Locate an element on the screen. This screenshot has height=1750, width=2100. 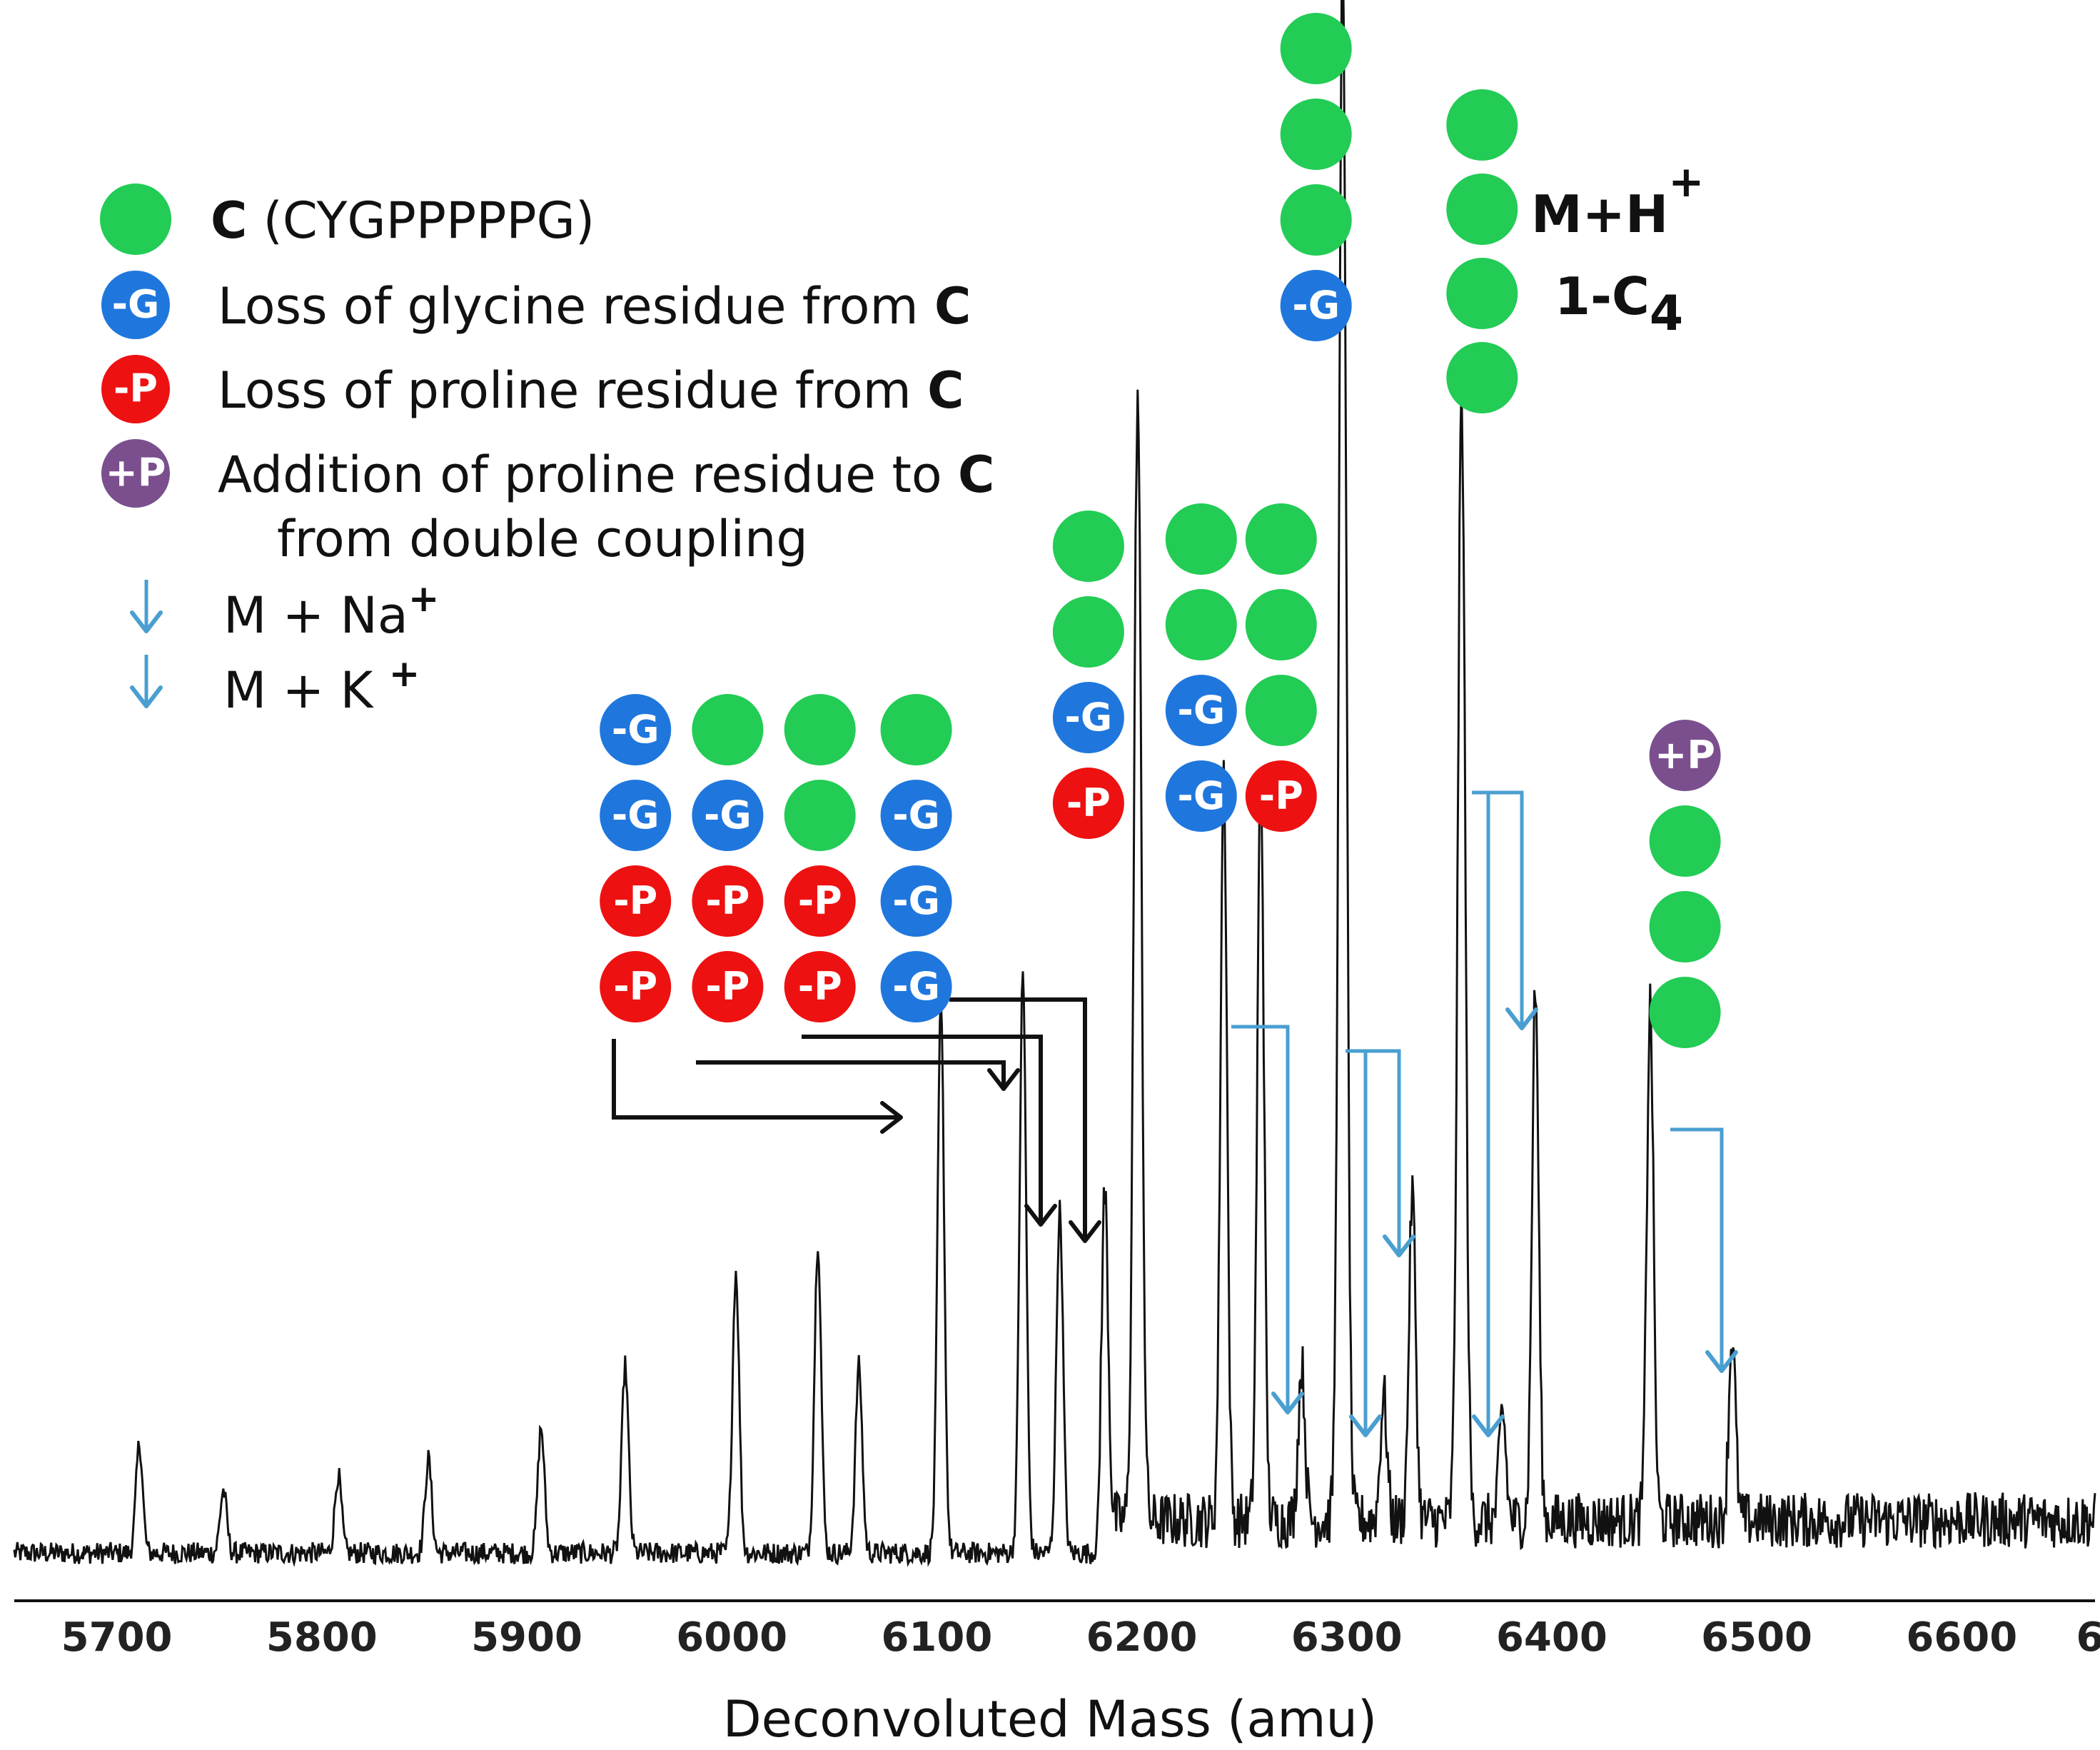
glyph-stack: -P -P is located at coordinates (820, 858).